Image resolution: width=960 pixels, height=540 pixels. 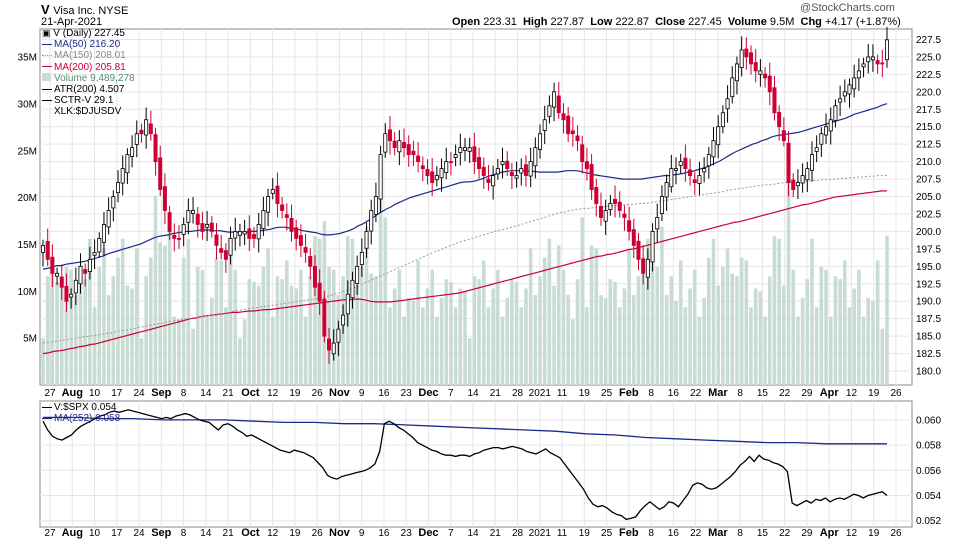 What do you see at coordinates (629, 533) in the screenshot?
I see `x-tick-label-lower: Feb` at bounding box center [629, 533].